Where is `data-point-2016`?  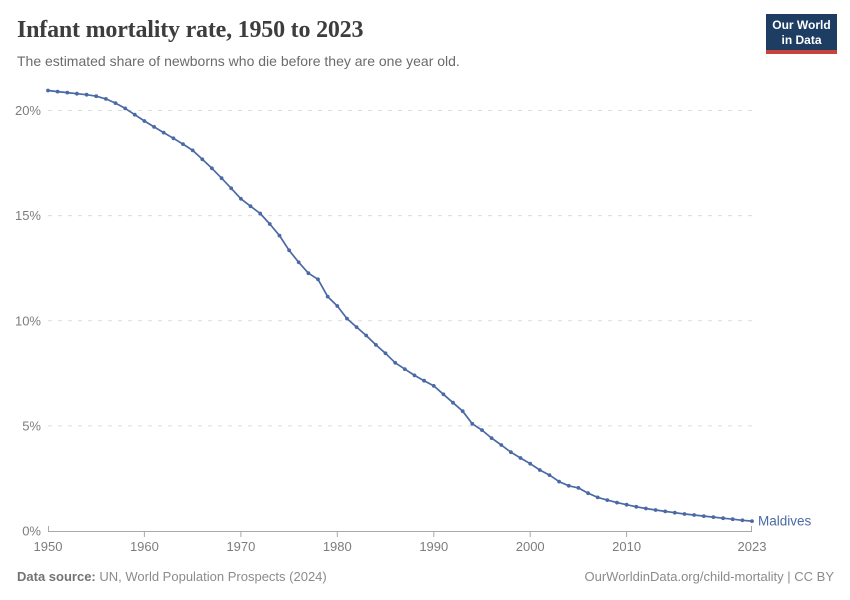
data-point-2016 is located at coordinates (684, 514).